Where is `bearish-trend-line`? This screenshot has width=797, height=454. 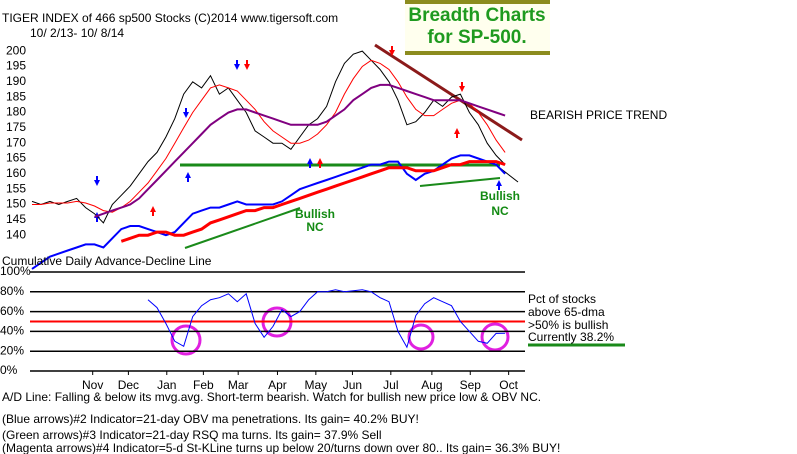 bearish-trend-line is located at coordinates (448, 92).